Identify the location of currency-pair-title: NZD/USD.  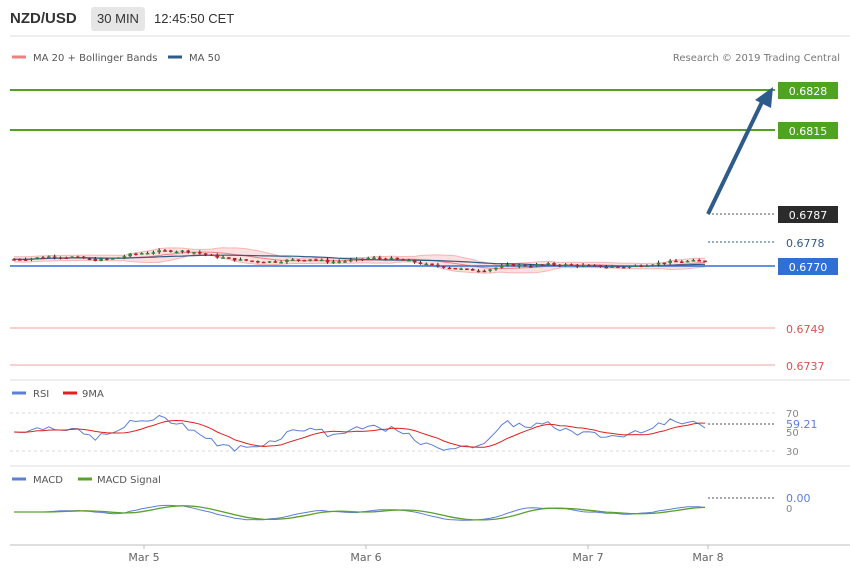
(43, 18).